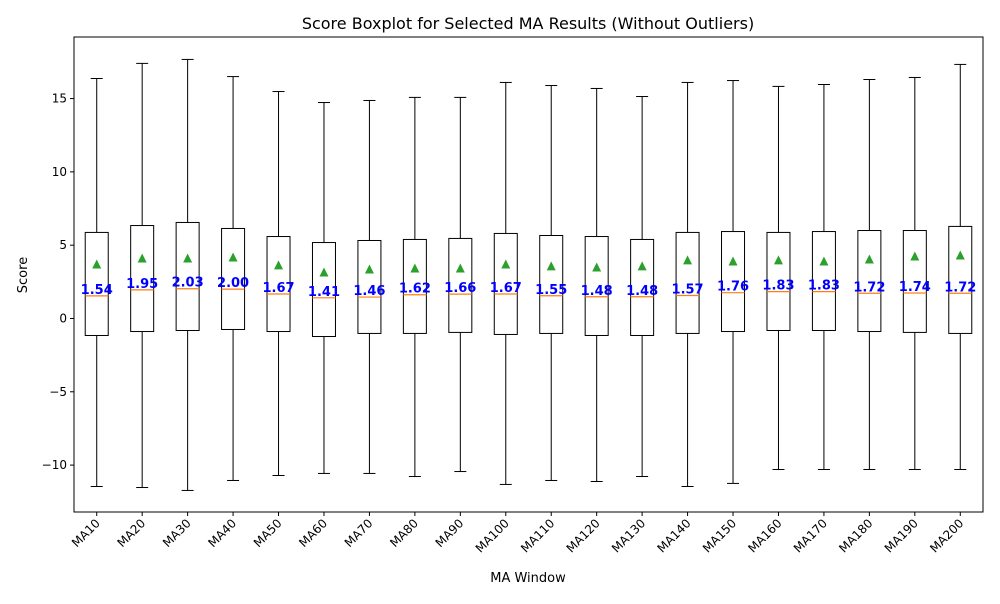 This screenshot has height=604, width=1000. I want to click on x-tick-label: MA30, so click(177, 533).